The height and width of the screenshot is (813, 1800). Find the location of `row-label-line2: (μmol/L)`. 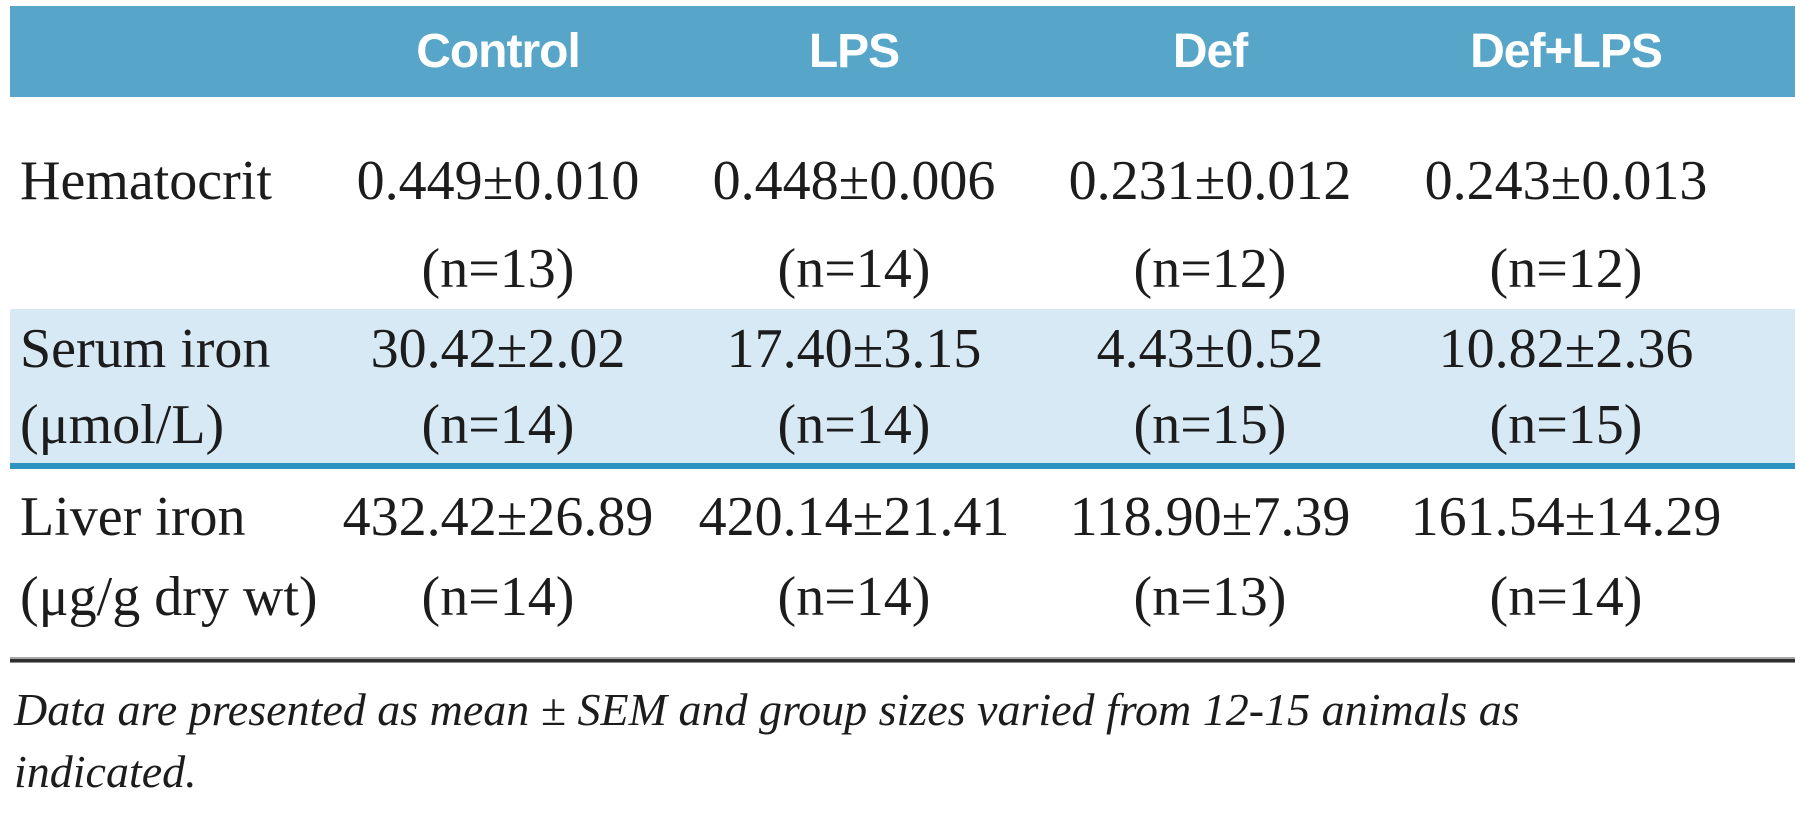

row-label-line2: (μmol/L) is located at coordinates (122, 425).